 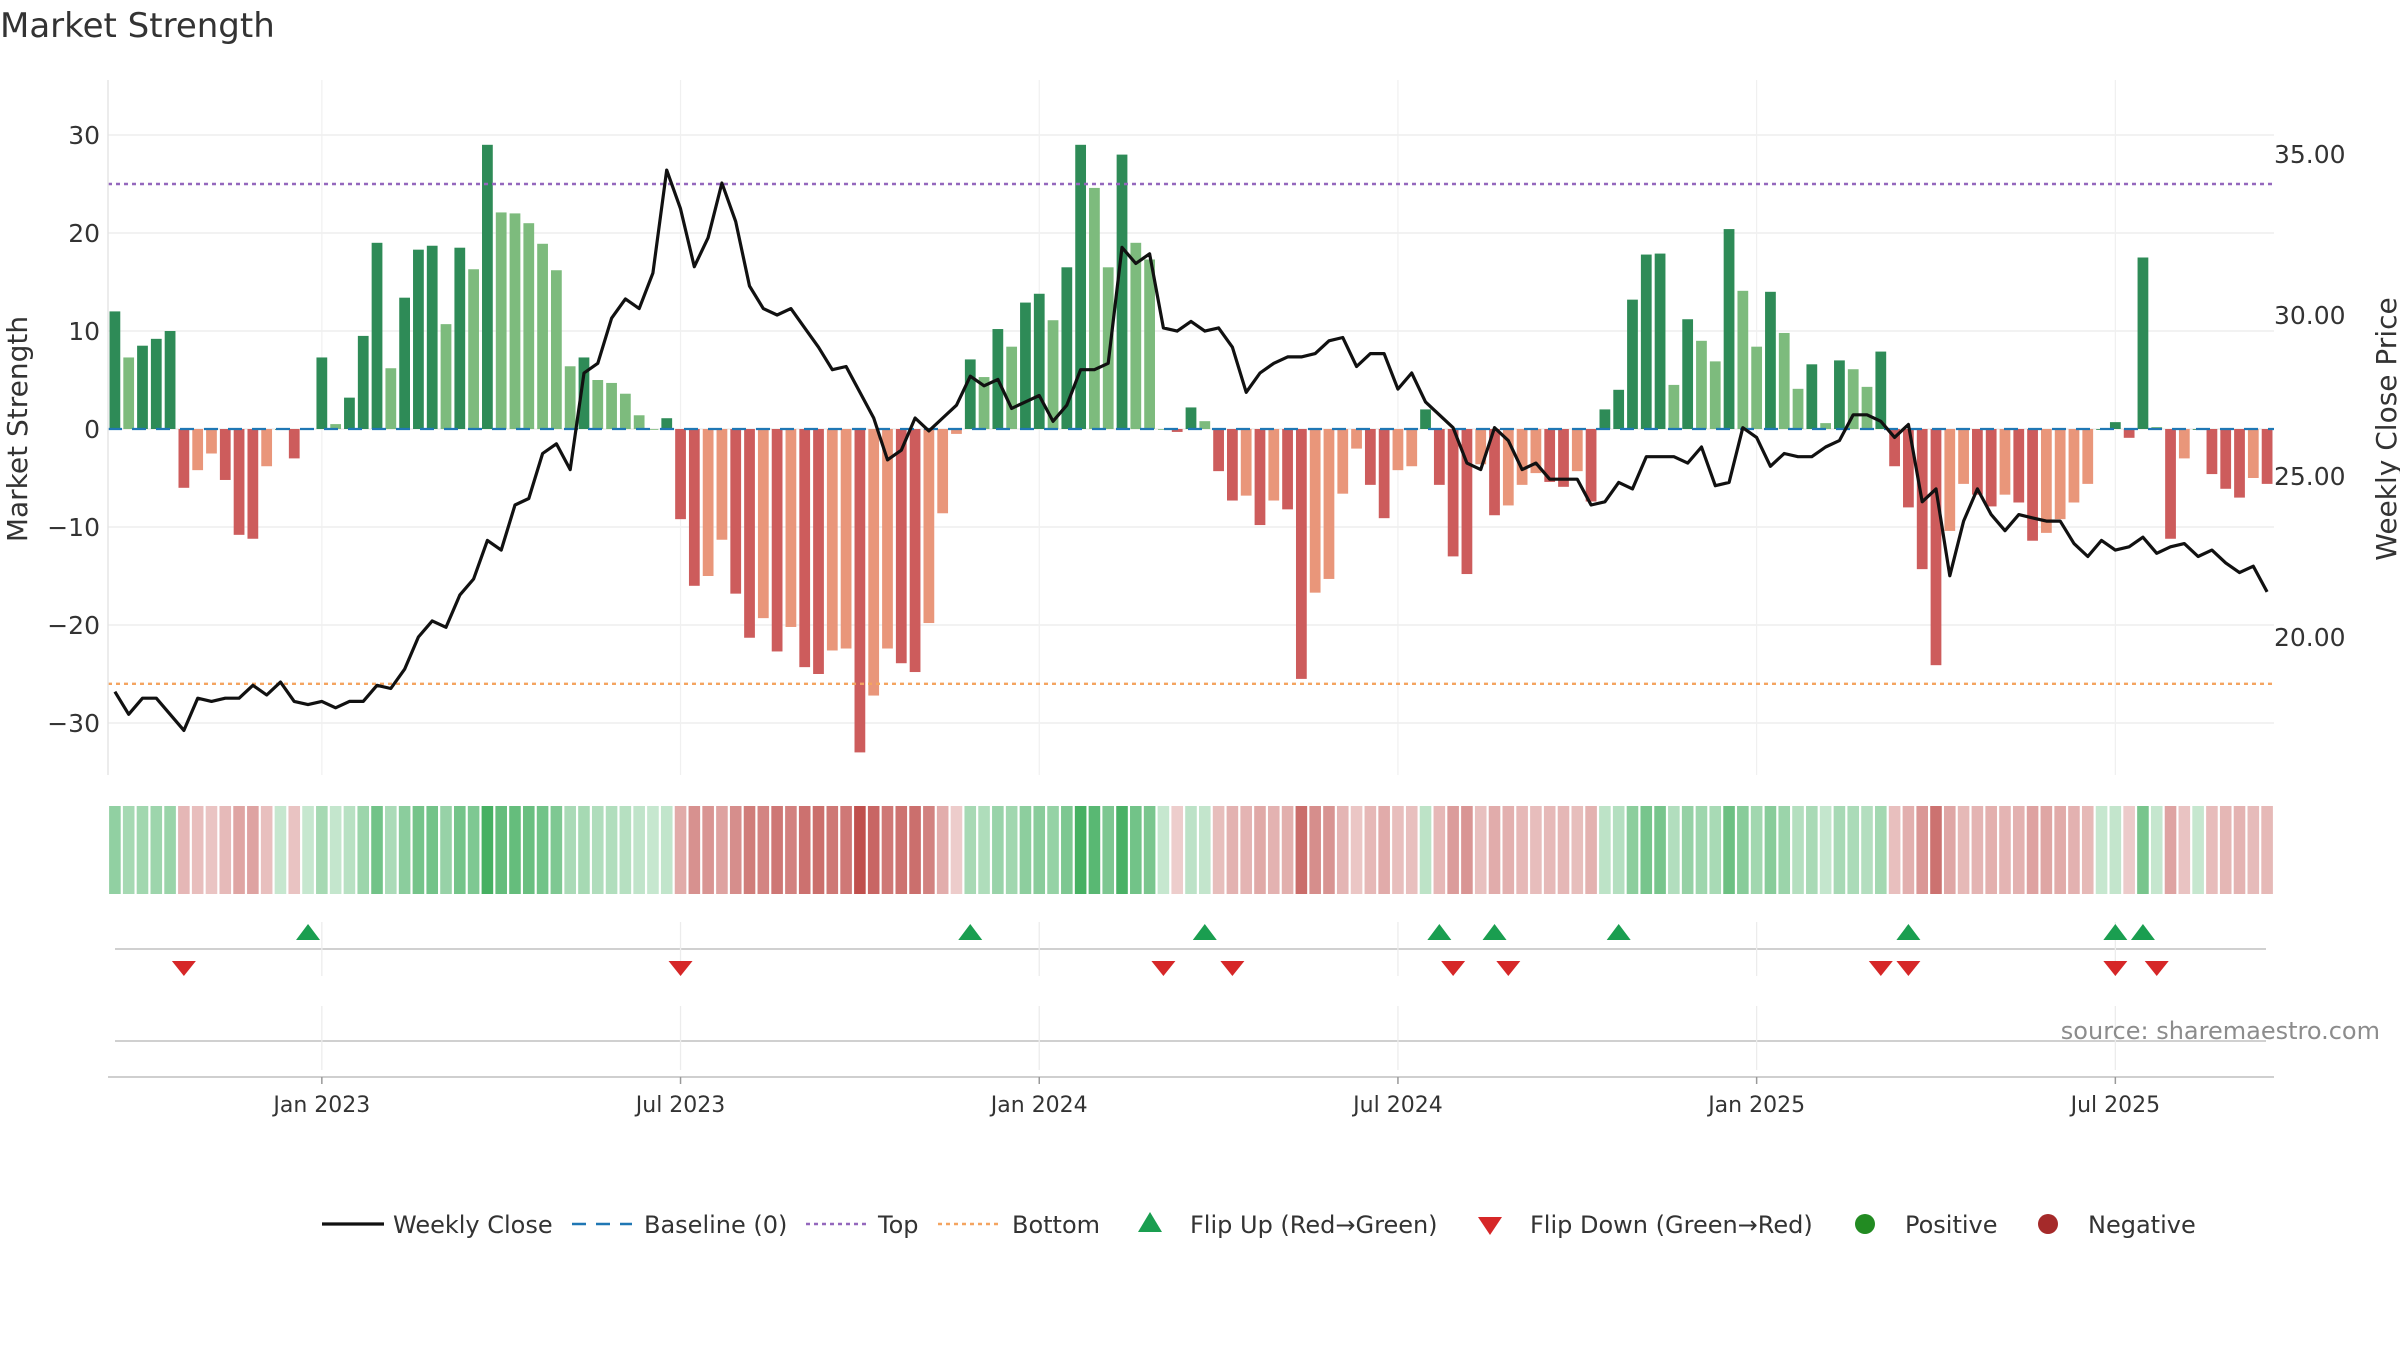 What do you see at coordinates (2142, 1225) in the screenshot?
I see `legend-label-negative: Negative` at bounding box center [2142, 1225].